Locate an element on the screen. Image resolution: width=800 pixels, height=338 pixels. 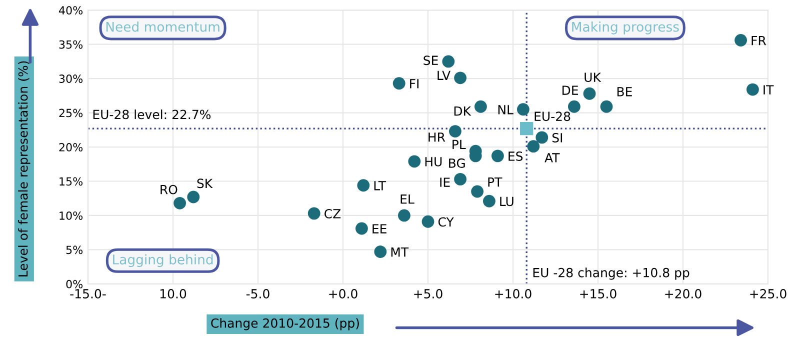
annotation: PL is located at coordinates (459, 145).